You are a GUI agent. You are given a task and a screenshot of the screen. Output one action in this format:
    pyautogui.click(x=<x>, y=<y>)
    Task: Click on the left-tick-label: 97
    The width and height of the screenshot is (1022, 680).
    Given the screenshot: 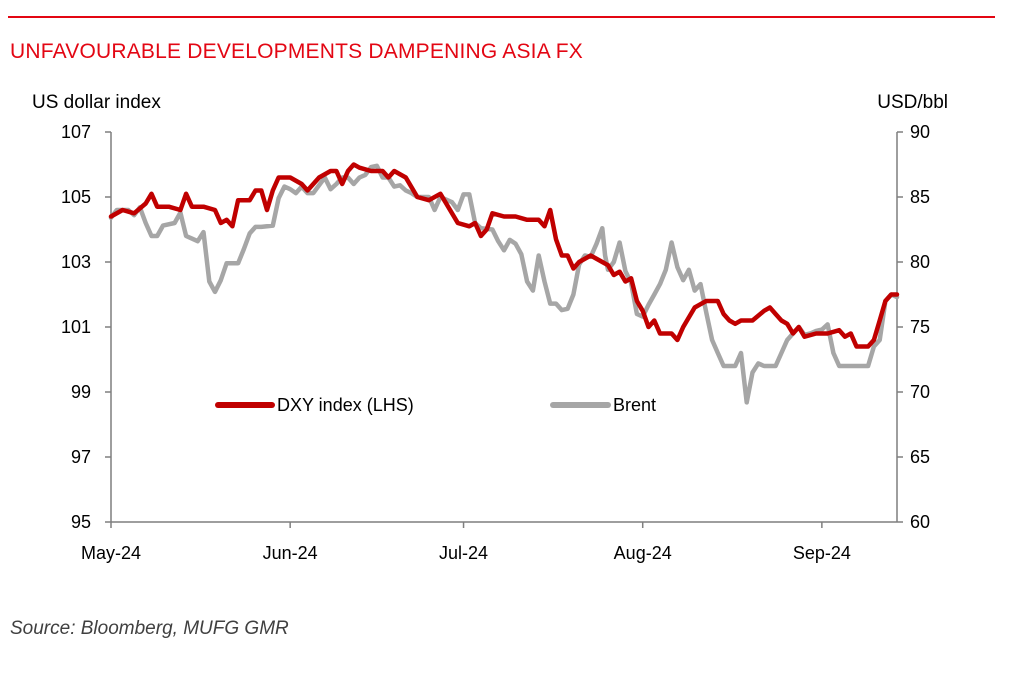 What is the action you would take?
    pyautogui.click(x=81, y=457)
    